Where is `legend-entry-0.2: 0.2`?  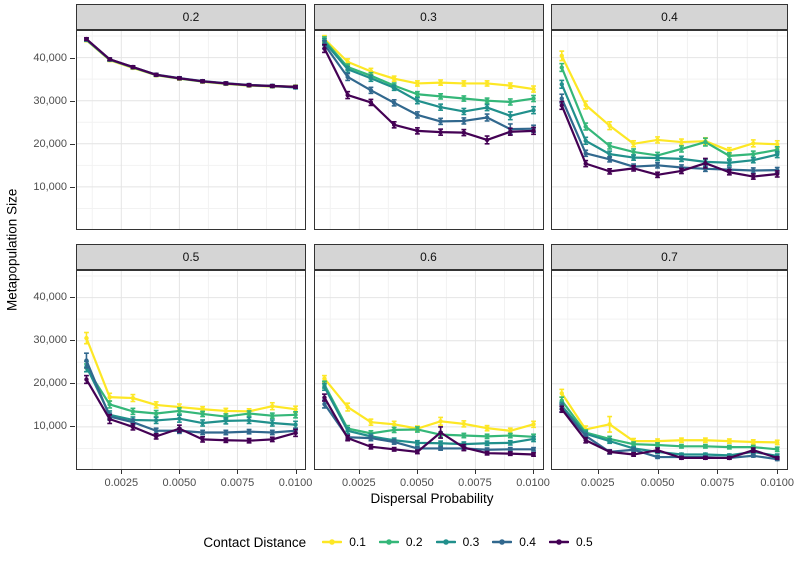
legend-entry-0.2: 0.2 is located at coordinates (400, 542).